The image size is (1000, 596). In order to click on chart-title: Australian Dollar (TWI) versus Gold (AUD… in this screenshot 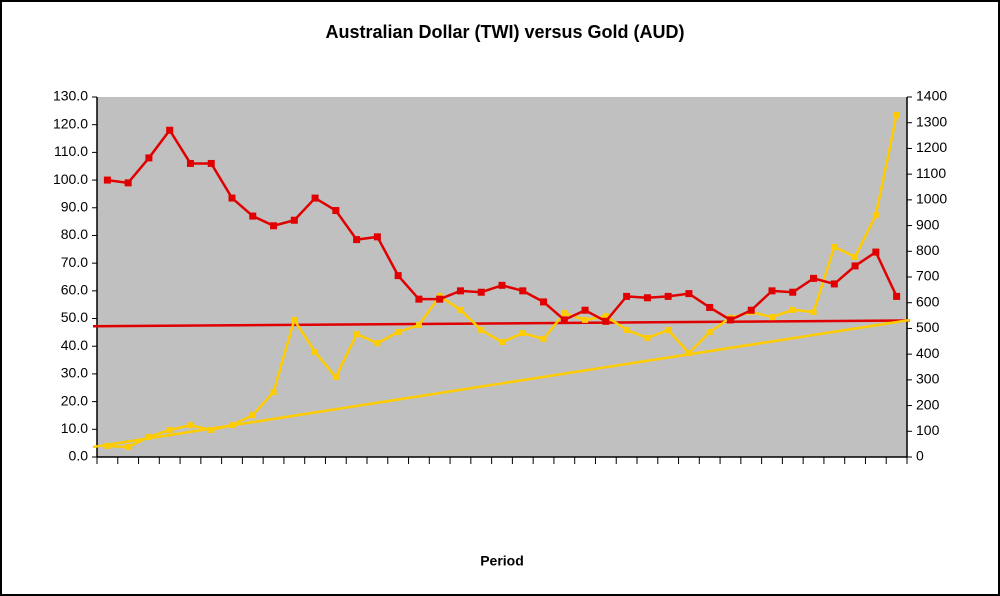, I will do `click(504, 32)`.